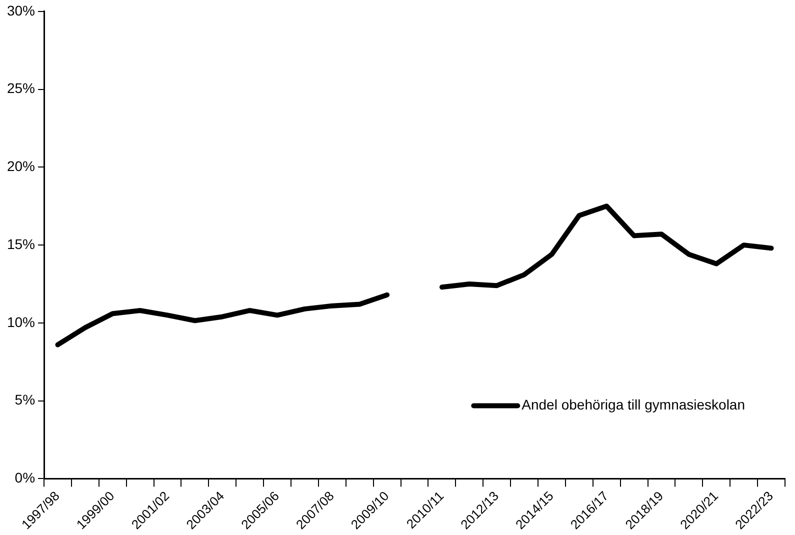 This screenshot has width=795, height=535. What do you see at coordinates (633, 404) in the screenshot?
I see `legend-label: Andel obehöriga till gymnasieskolan` at bounding box center [633, 404].